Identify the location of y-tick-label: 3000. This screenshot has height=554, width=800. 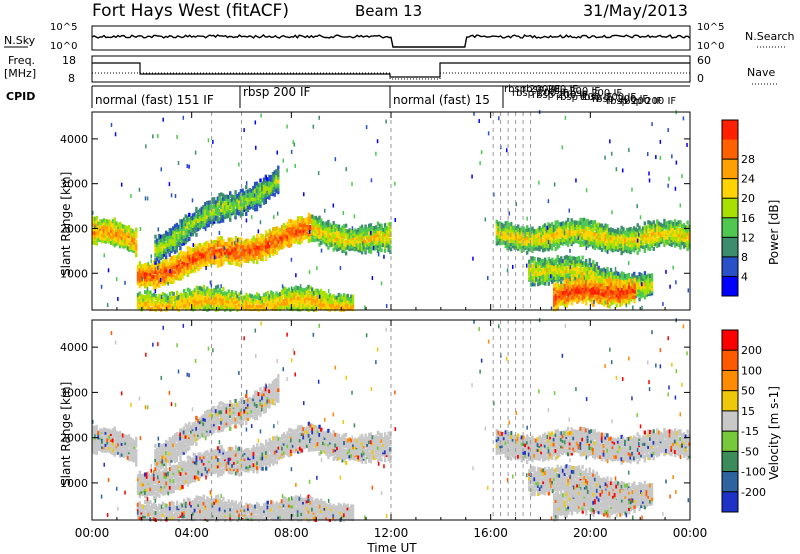
(74, 184).